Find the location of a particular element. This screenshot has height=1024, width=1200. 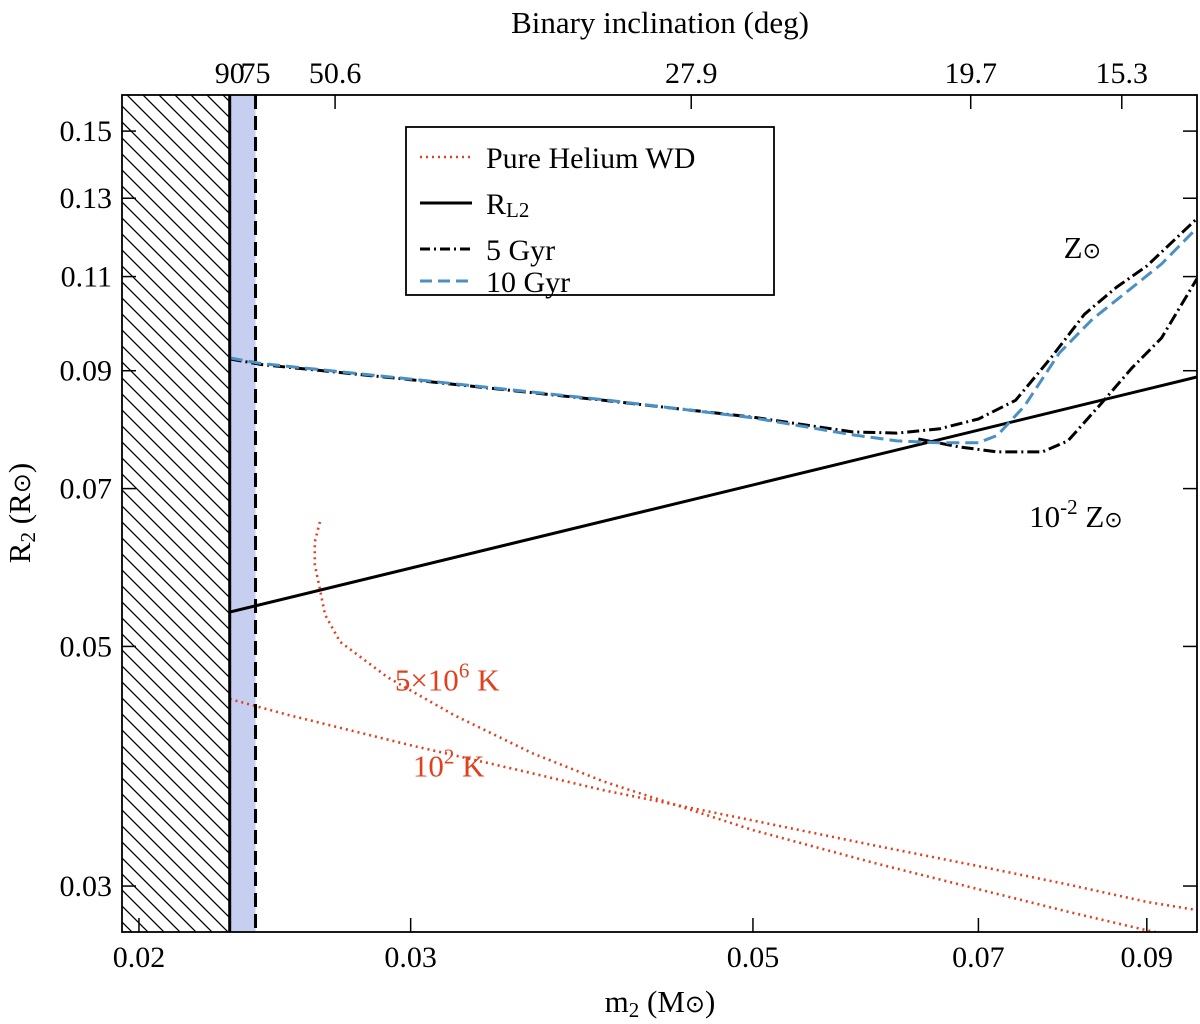

x-axis-label: m2 (M⊙) is located at coordinates (660, 1003).